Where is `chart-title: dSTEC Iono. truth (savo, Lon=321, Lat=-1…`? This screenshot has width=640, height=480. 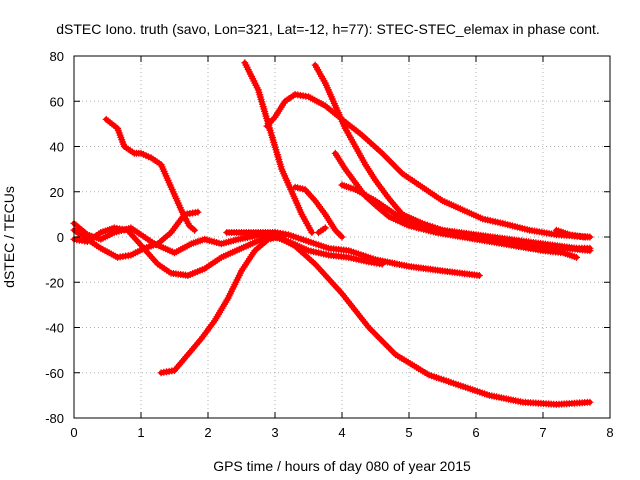
chart-title: dSTEC Iono. truth (savo, Lon=321, Lat=-1… is located at coordinates (328, 29).